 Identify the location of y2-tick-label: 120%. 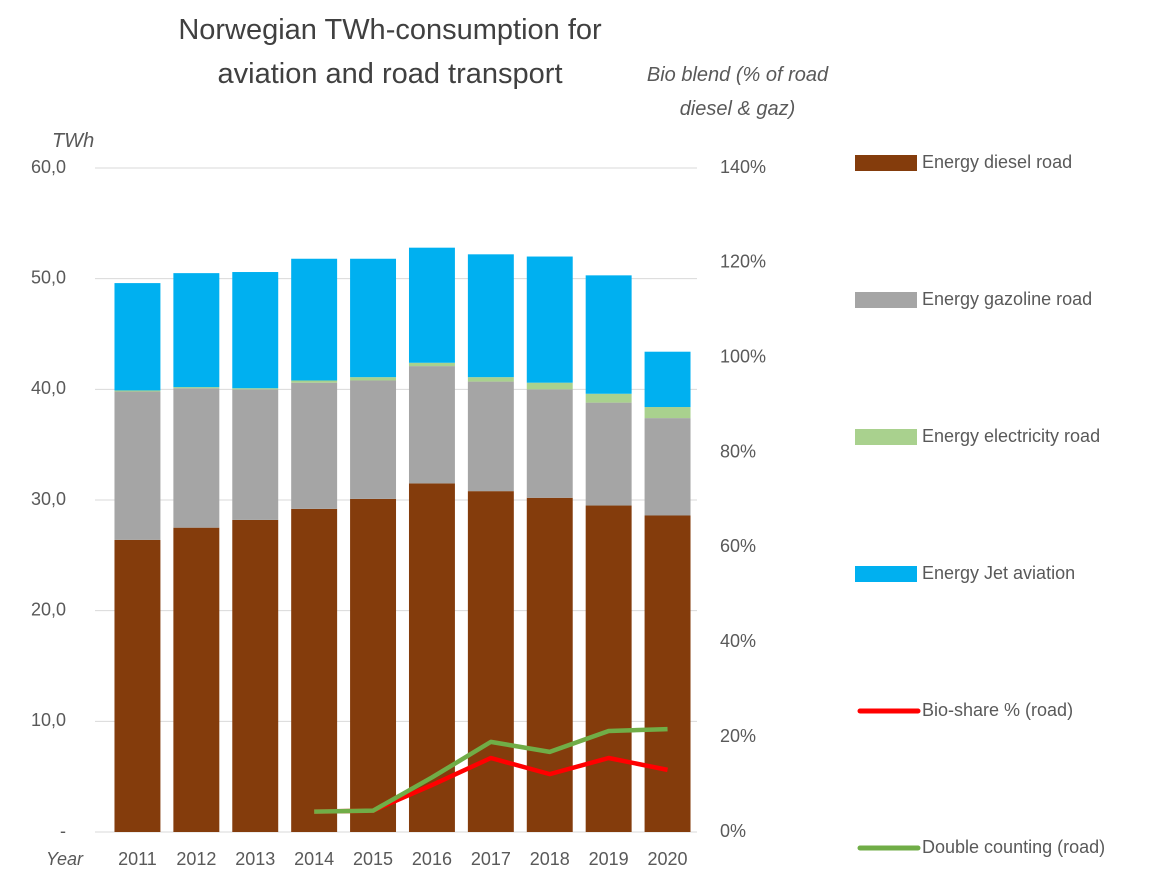
(743, 262).